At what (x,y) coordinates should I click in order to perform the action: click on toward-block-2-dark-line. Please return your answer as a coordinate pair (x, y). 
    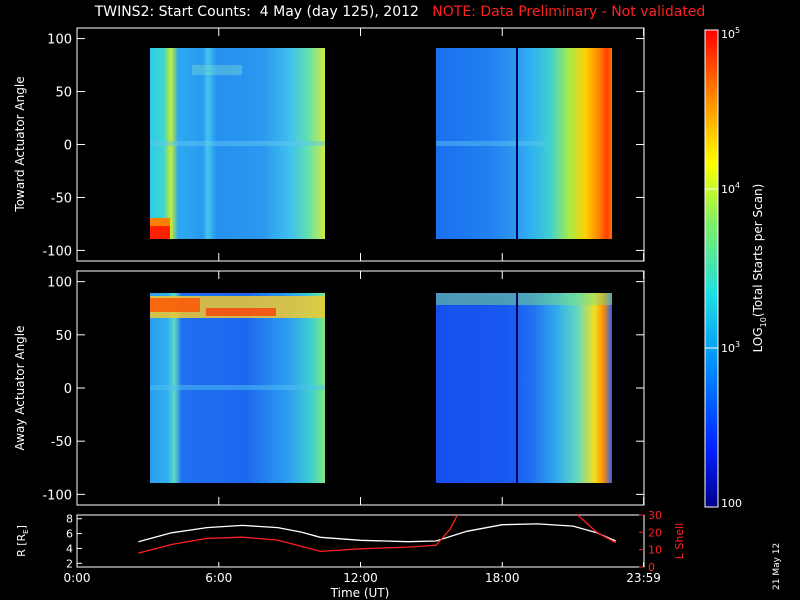
    Looking at the image, I should click on (517, 143).